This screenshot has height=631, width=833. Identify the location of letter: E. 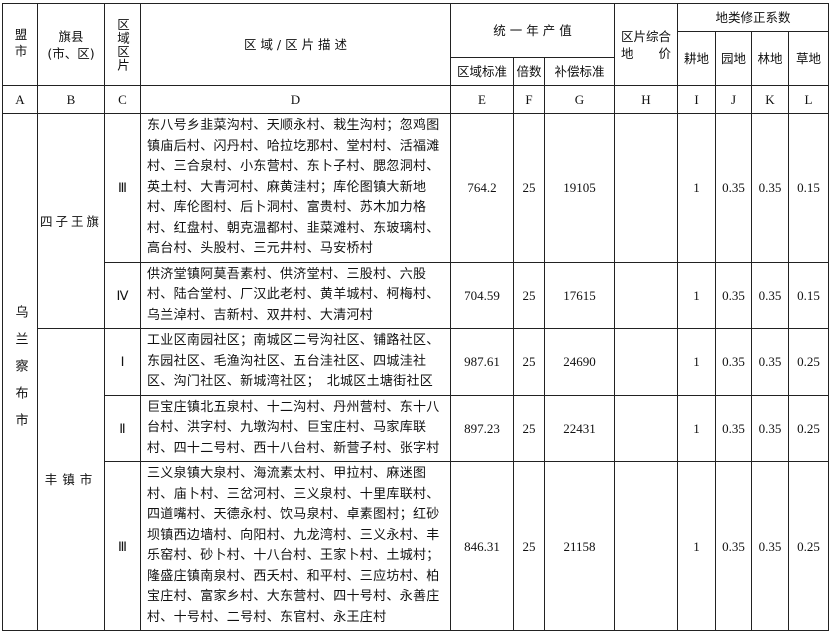
(482, 99).